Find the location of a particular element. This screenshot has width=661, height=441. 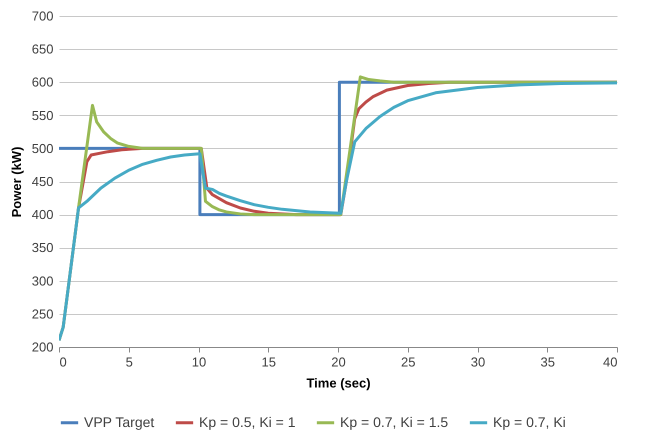

x-tick-label: 10 is located at coordinates (199, 362).